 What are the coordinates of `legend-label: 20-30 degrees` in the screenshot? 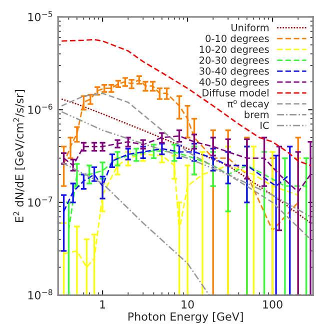 It's located at (234, 61).